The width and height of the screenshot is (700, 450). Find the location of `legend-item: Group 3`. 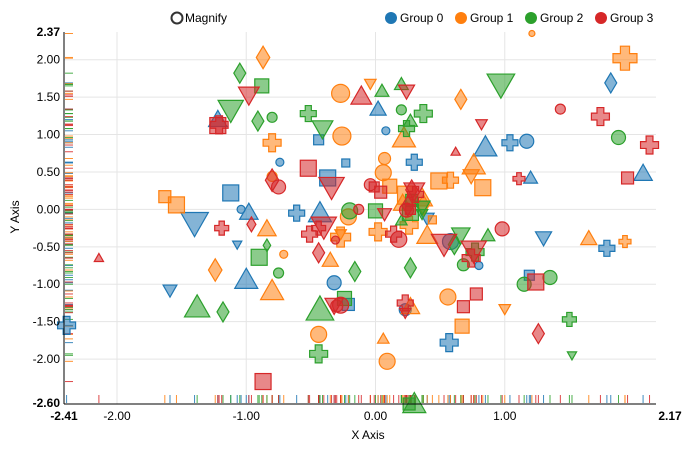

legend-item: Group 3 is located at coordinates (624, 18).